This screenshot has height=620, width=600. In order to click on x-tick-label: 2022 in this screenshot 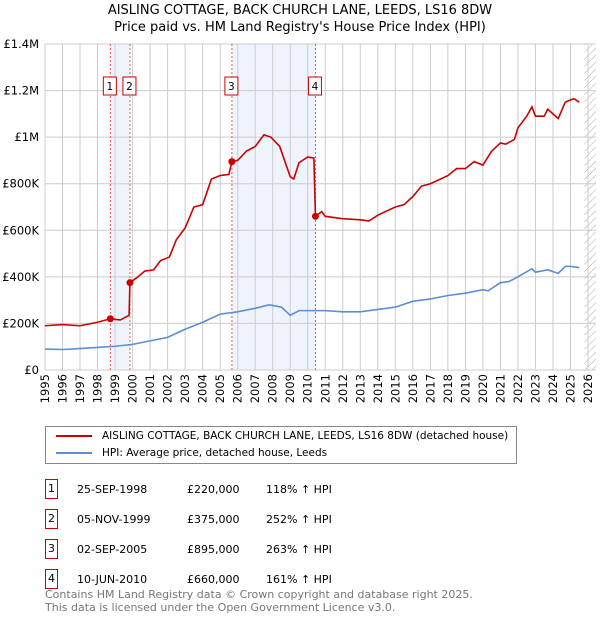, I will do `click(518, 388)`.